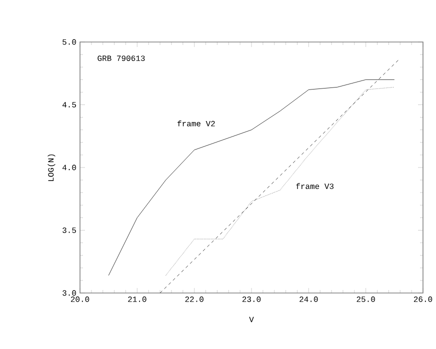 The height and width of the screenshot is (349, 436). Describe the element at coordinates (69, 105) in the screenshot. I see `y-tick-label: 4.5` at that location.